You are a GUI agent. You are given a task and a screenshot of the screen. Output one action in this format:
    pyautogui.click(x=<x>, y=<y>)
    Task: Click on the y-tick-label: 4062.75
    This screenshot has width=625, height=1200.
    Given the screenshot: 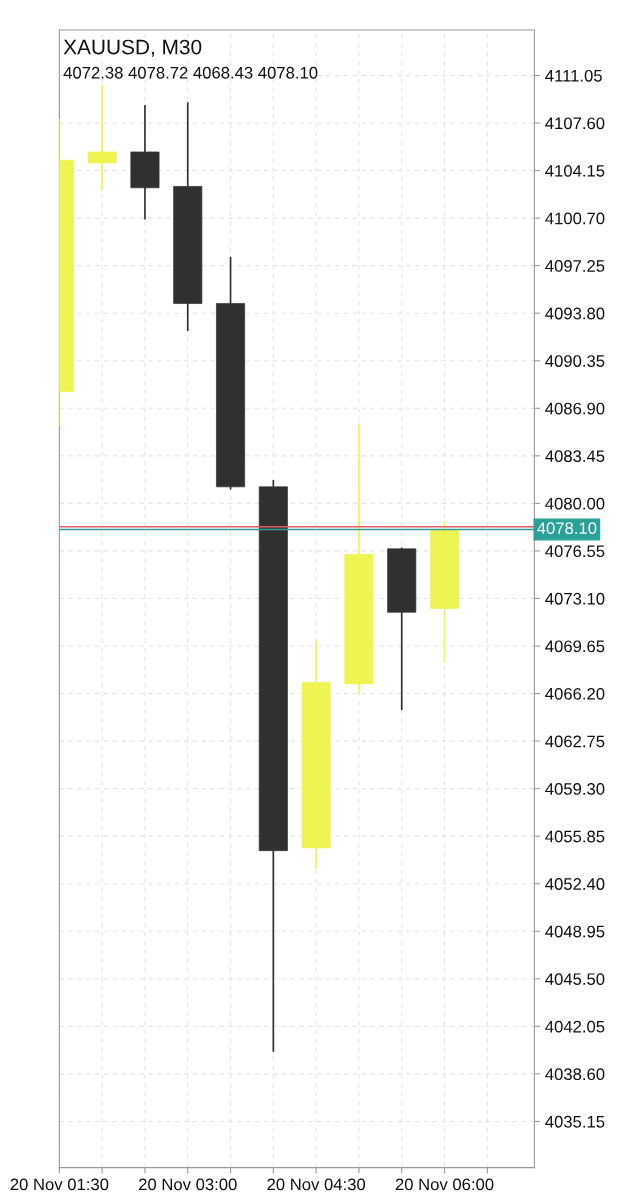 What is the action you would take?
    pyautogui.click(x=575, y=741)
    